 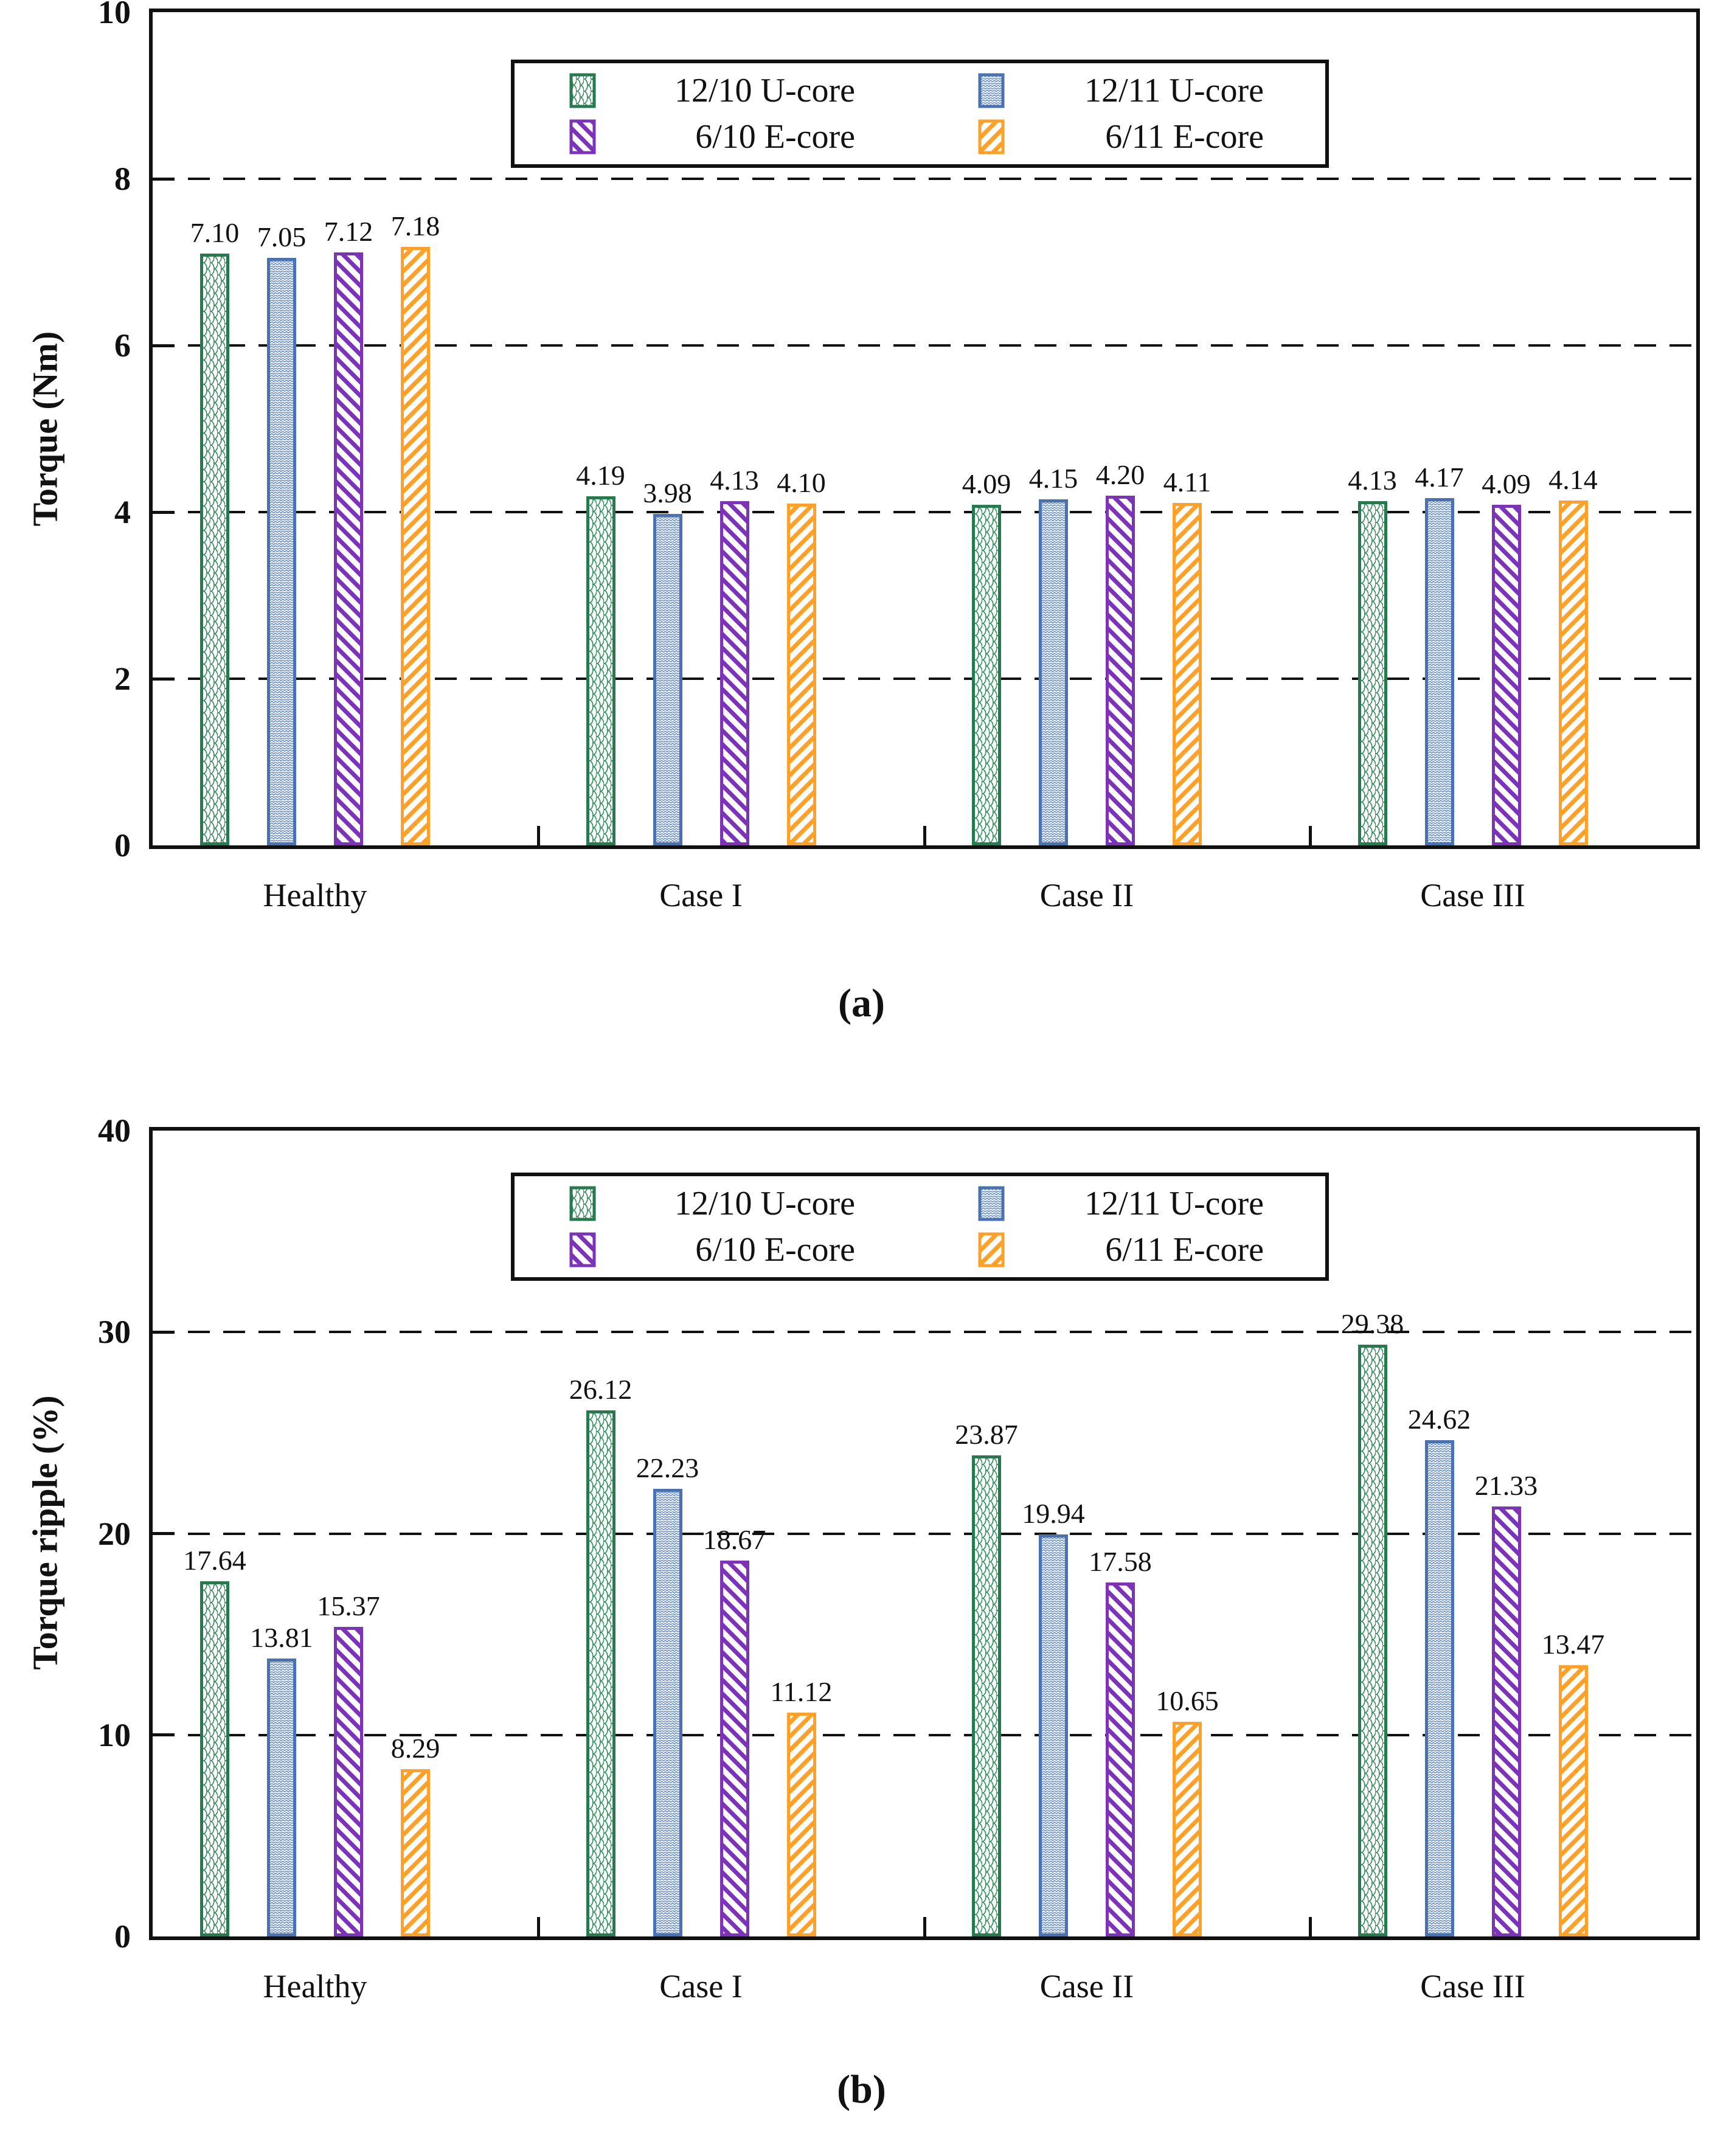 I want to click on bar-value-label-6-11-e-core-case-i: 11.12, so click(x=801, y=1692).